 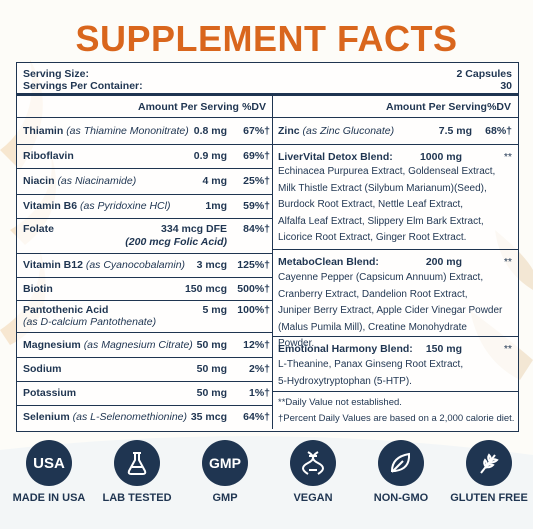 I want to click on badge-label: LAB TESTED, so click(x=137, y=498).